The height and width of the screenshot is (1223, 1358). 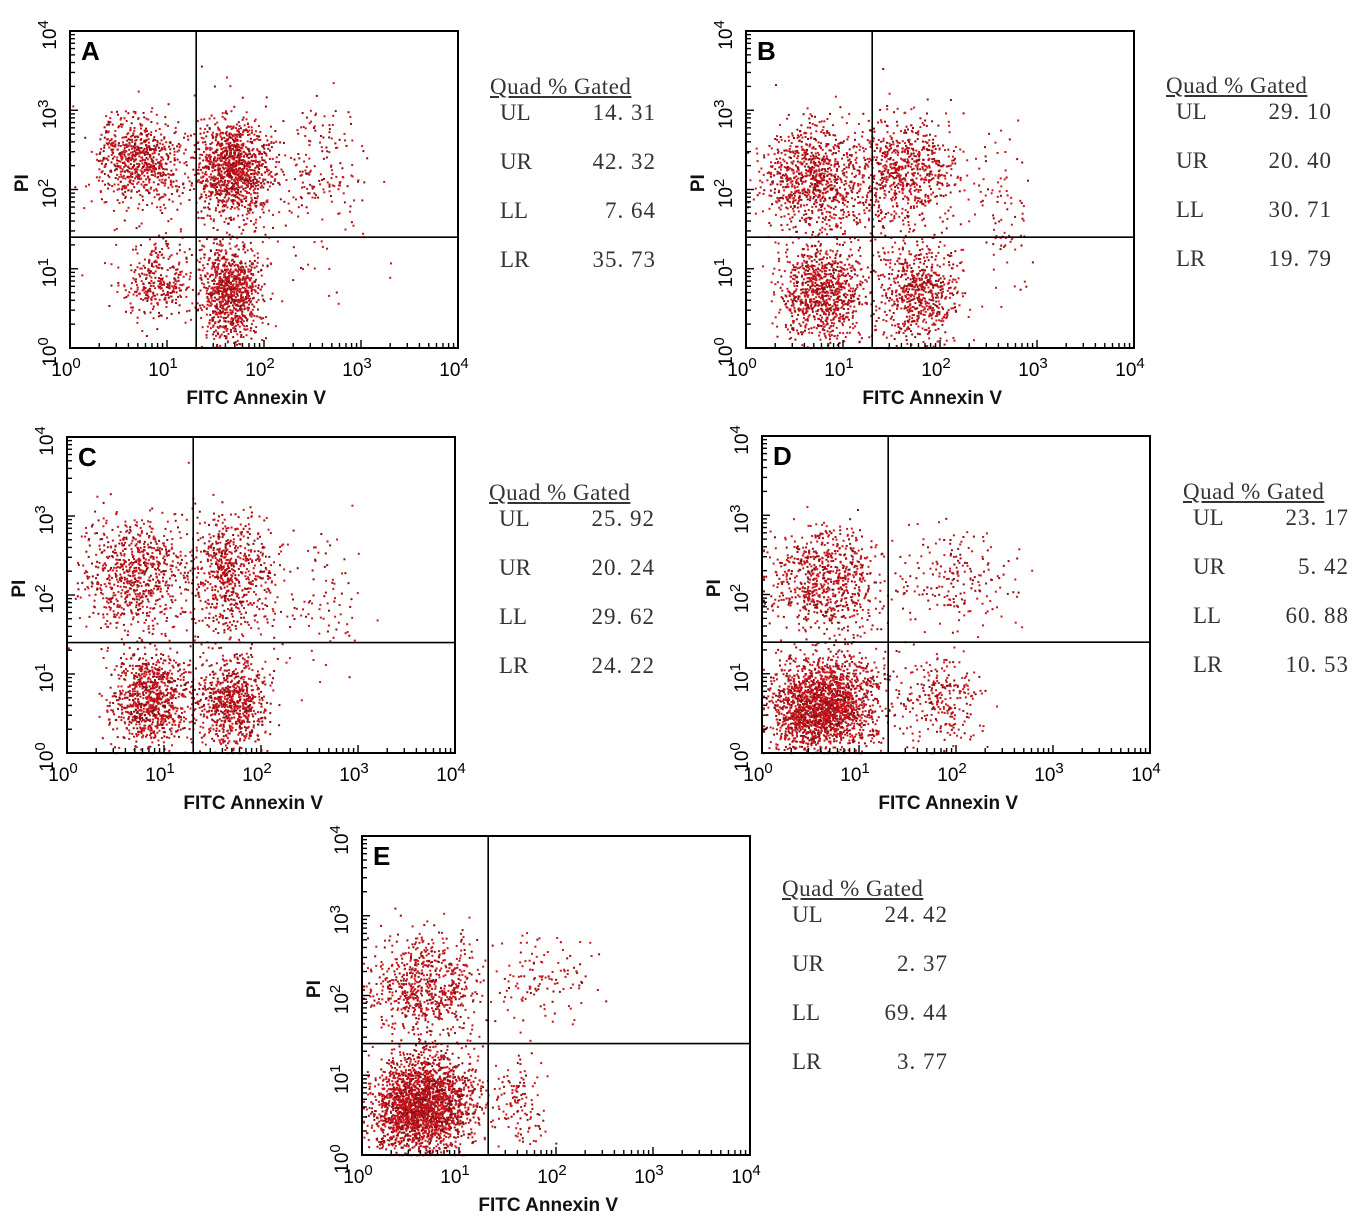 What do you see at coordinates (48, 193) in the screenshot?
I see `y-tick-label: 102` at bounding box center [48, 193].